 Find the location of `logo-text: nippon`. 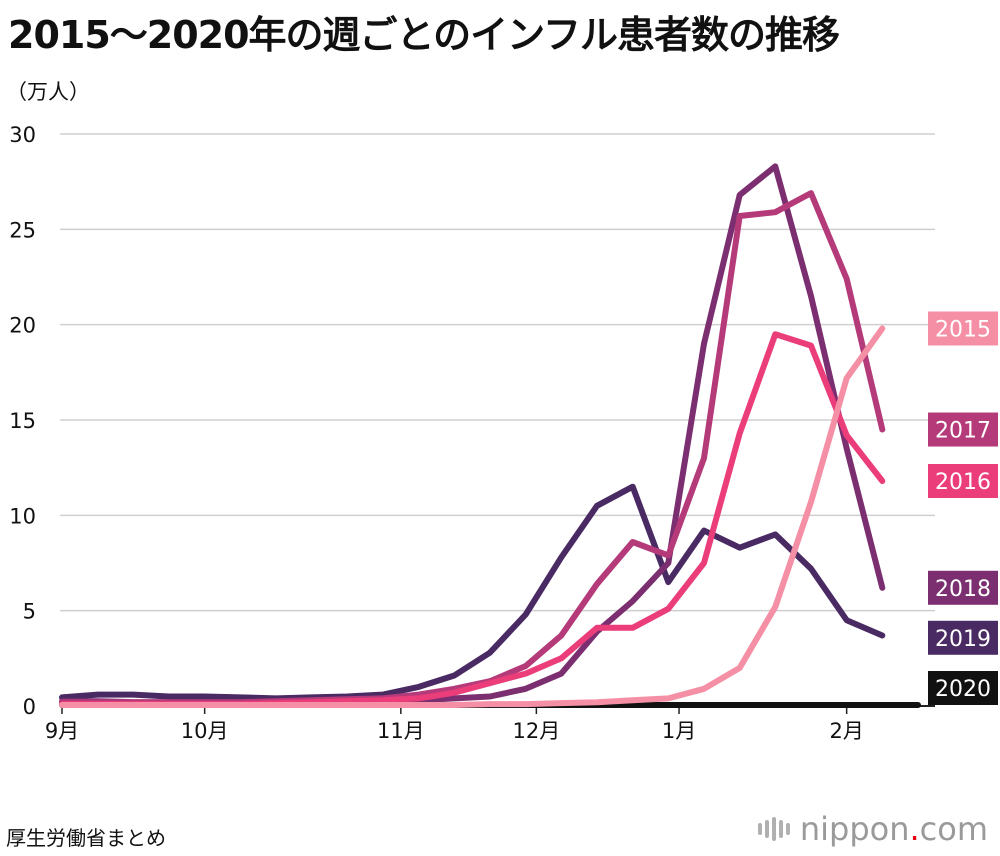

logo-text: nippon is located at coordinates (854, 829).